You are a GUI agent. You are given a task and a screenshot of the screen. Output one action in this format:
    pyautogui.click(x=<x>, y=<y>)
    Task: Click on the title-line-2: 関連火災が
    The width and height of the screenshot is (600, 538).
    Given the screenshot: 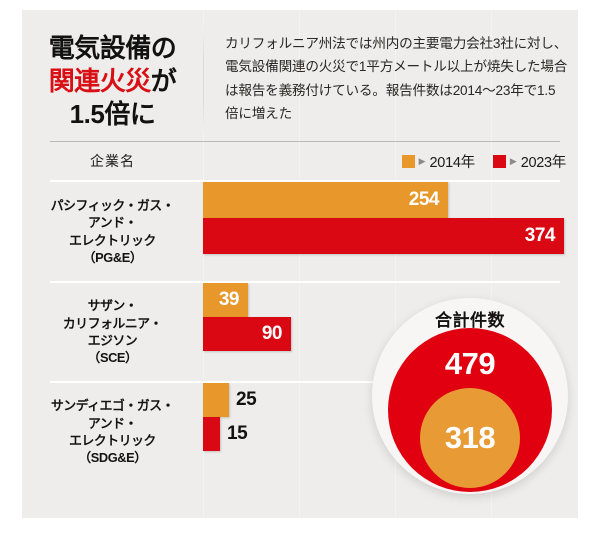 What is the action you would take?
    pyautogui.click(x=112, y=81)
    